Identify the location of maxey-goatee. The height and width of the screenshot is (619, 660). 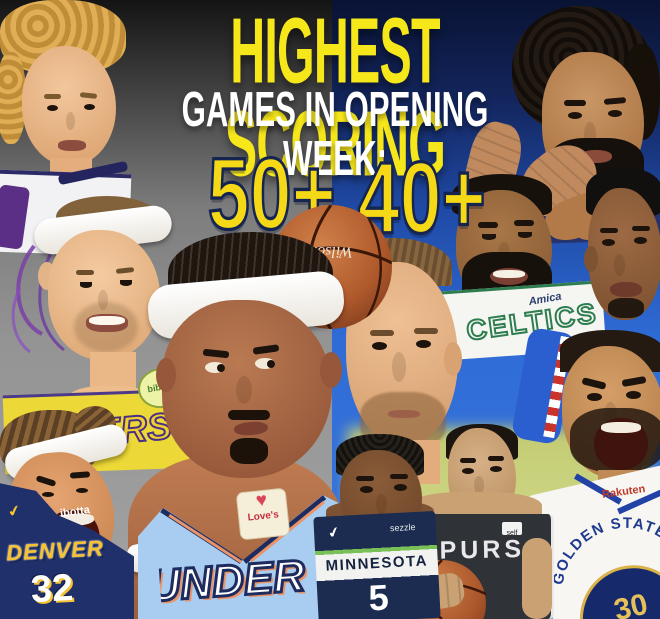
(626, 308).